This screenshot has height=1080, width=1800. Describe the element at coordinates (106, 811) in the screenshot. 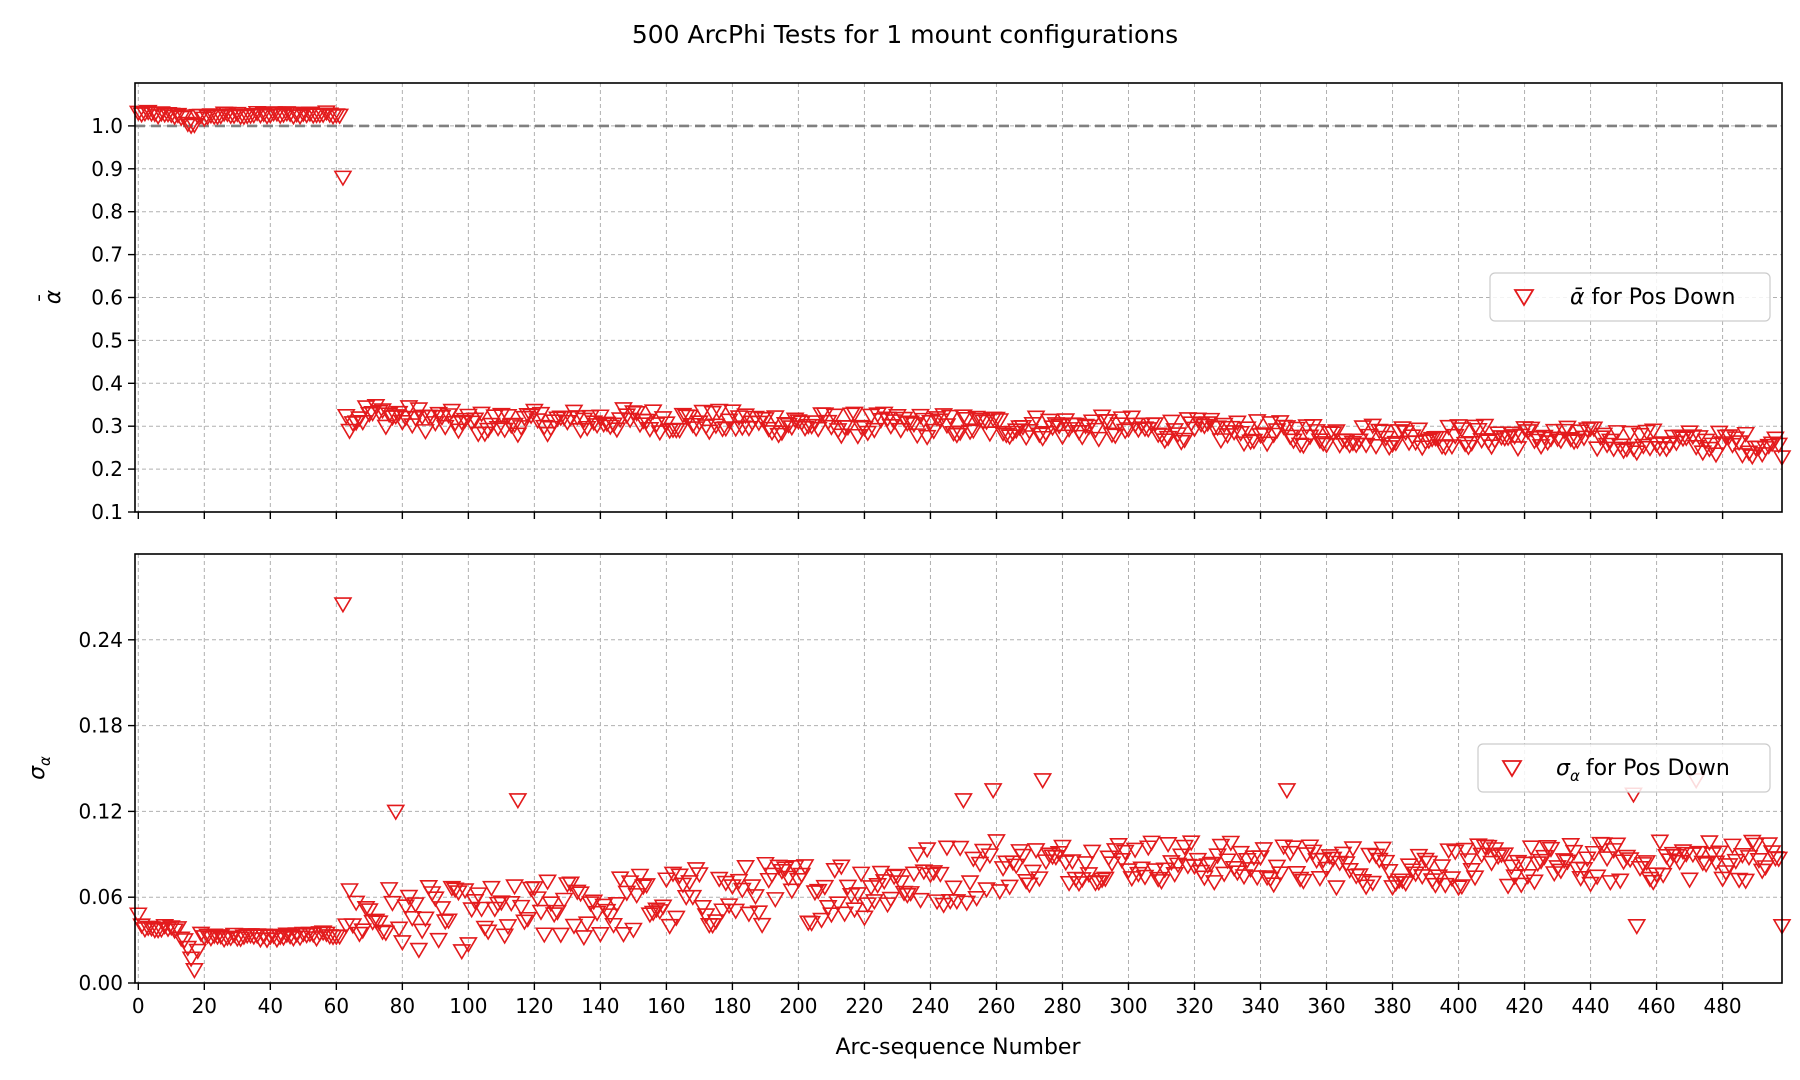

I see `bottom-y-ticks: 0.00 0.06 0.12 0.18 0.24` at that location.